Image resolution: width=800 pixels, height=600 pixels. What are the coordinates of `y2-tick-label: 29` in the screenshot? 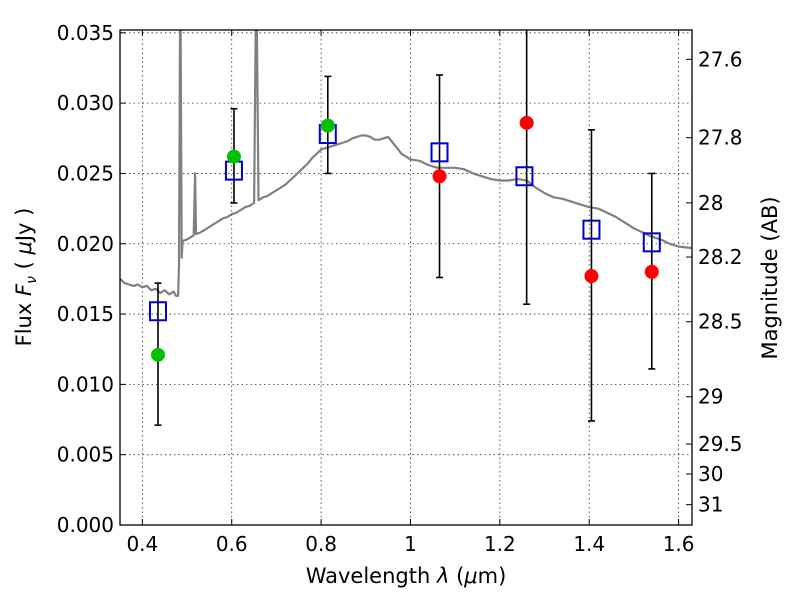 It's located at (710, 397).